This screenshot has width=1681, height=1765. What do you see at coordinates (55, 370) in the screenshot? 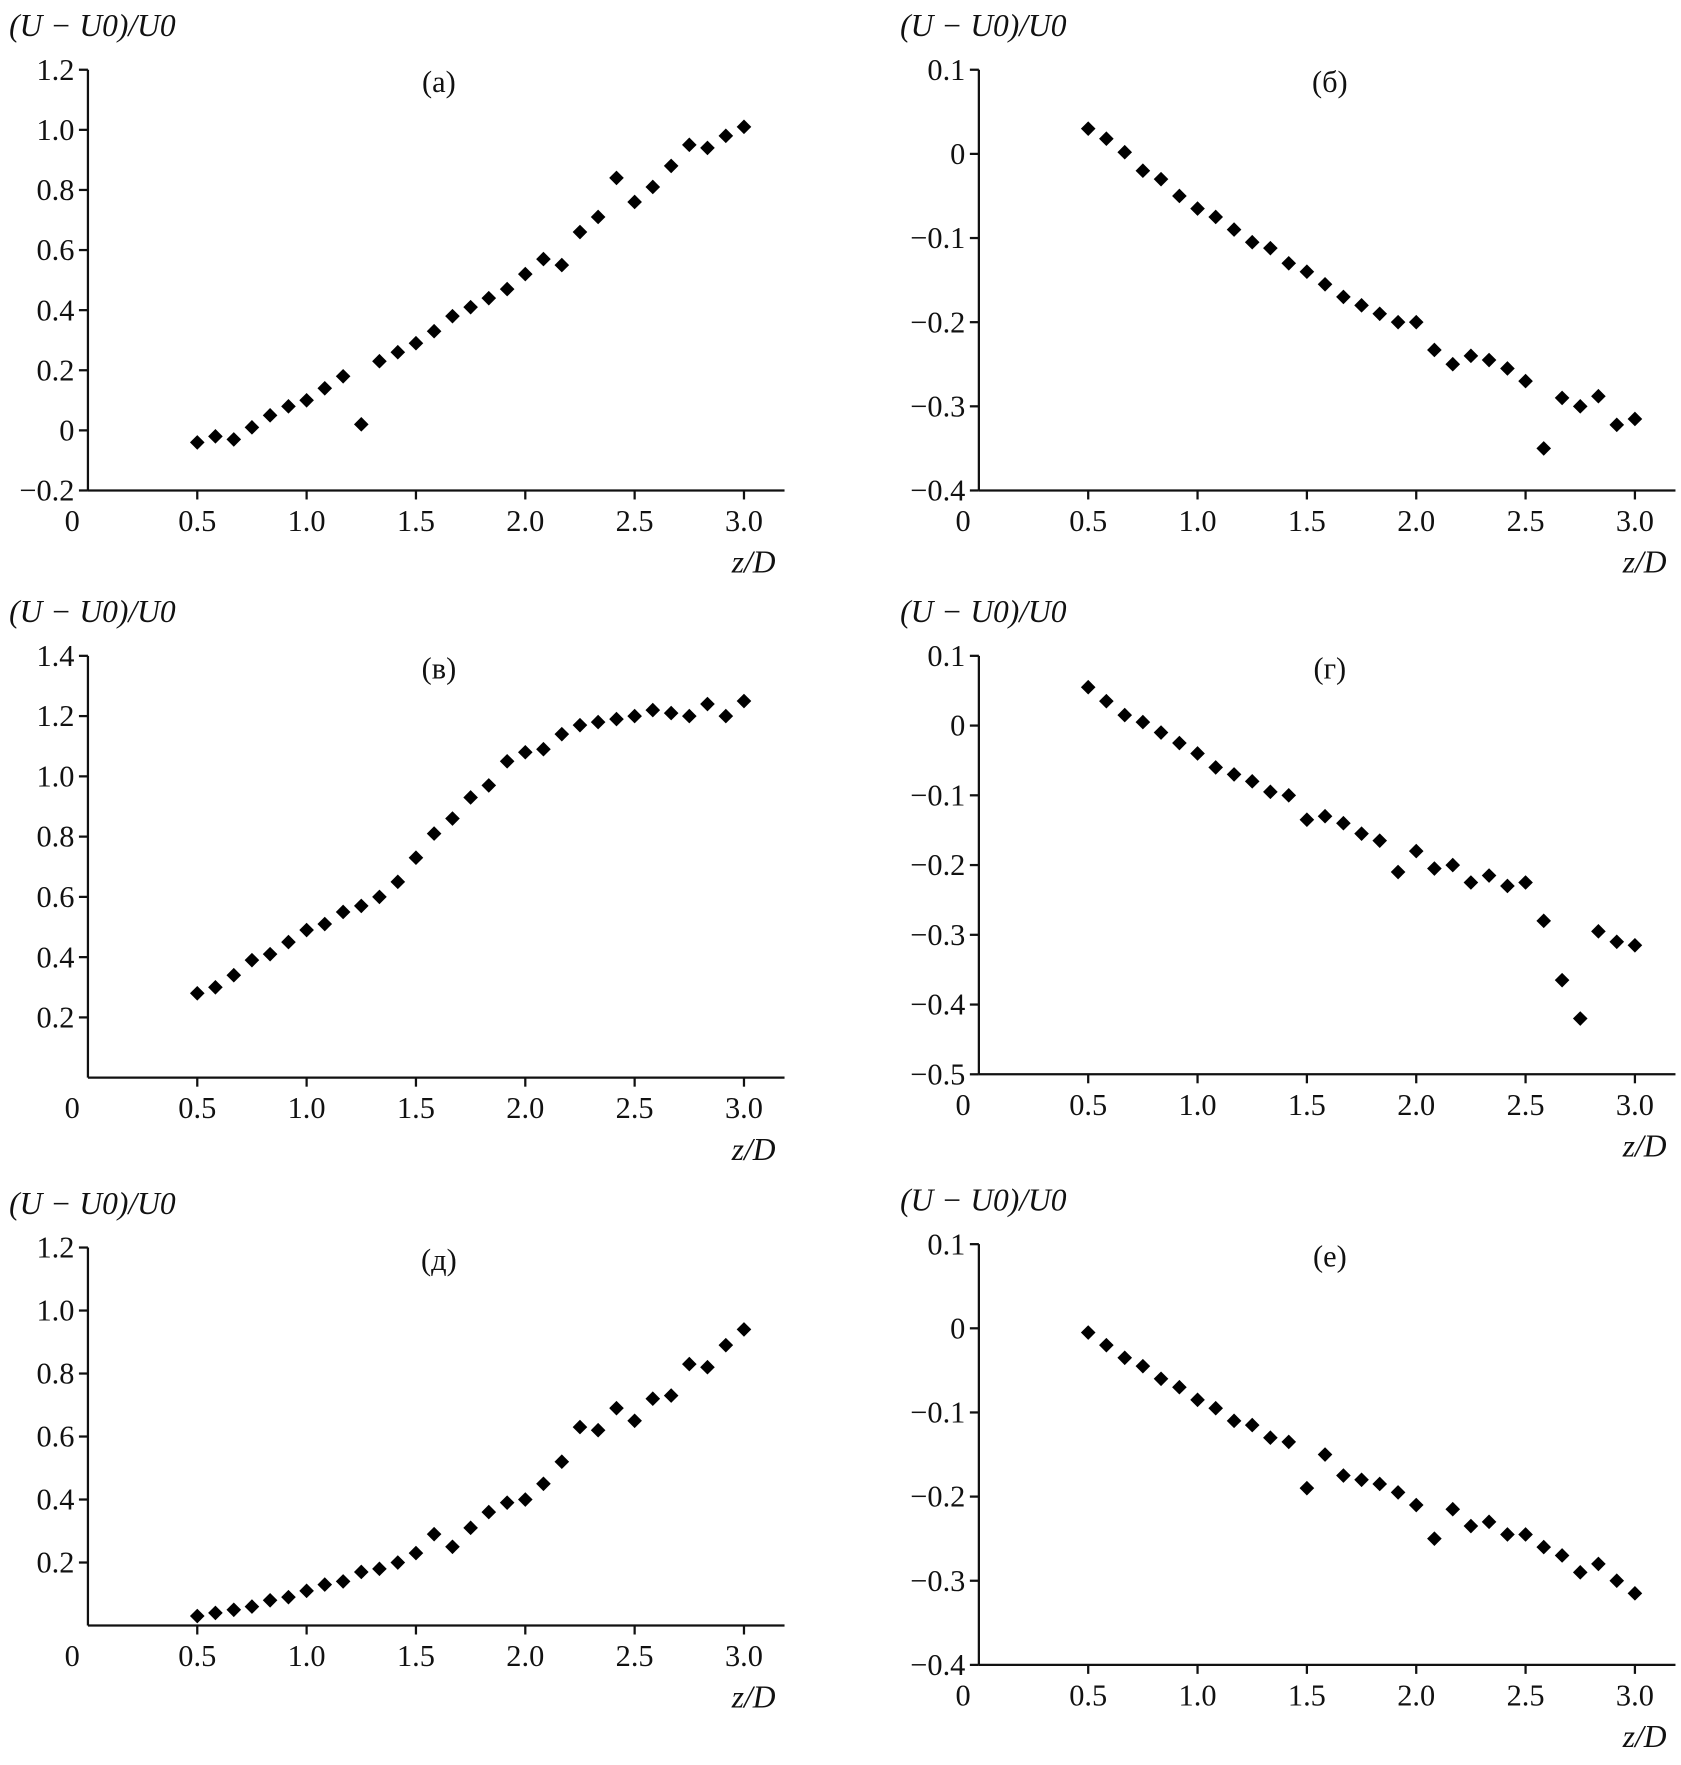
I see `y-tick-label: 0.2` at bounding box center [55, 370].